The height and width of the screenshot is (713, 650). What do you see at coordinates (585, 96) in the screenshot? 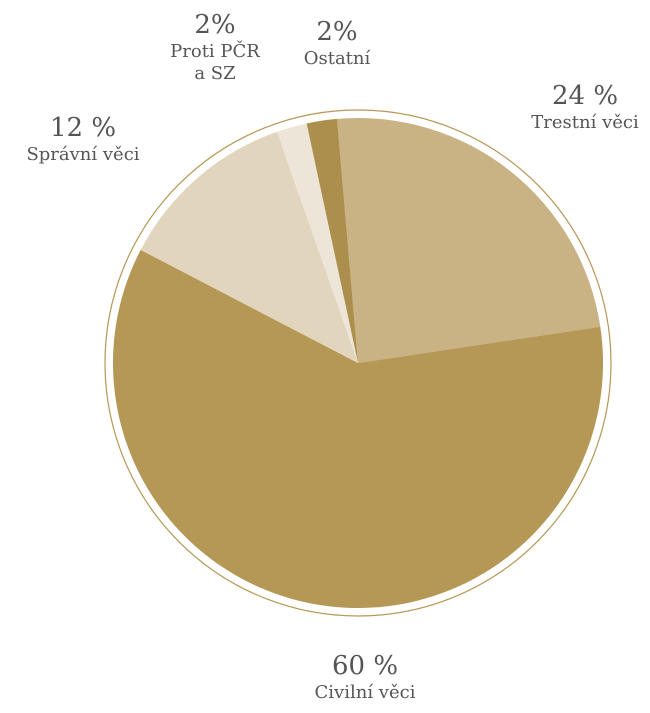
I see `value-label: 24 %` at bounding box center [585, 96].